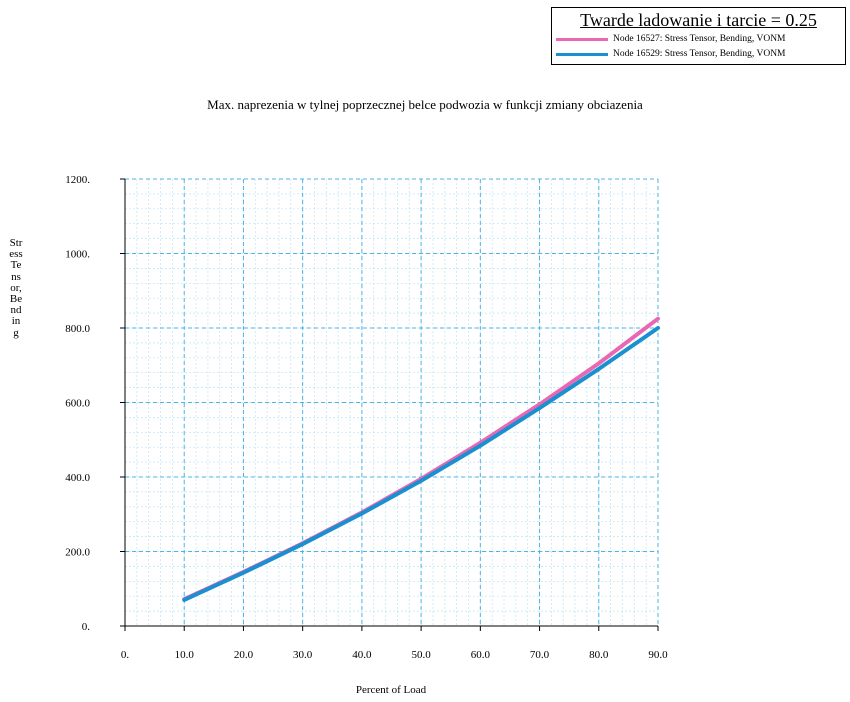  I want to click on y-tick-label: 400.0, so click(77, 478).